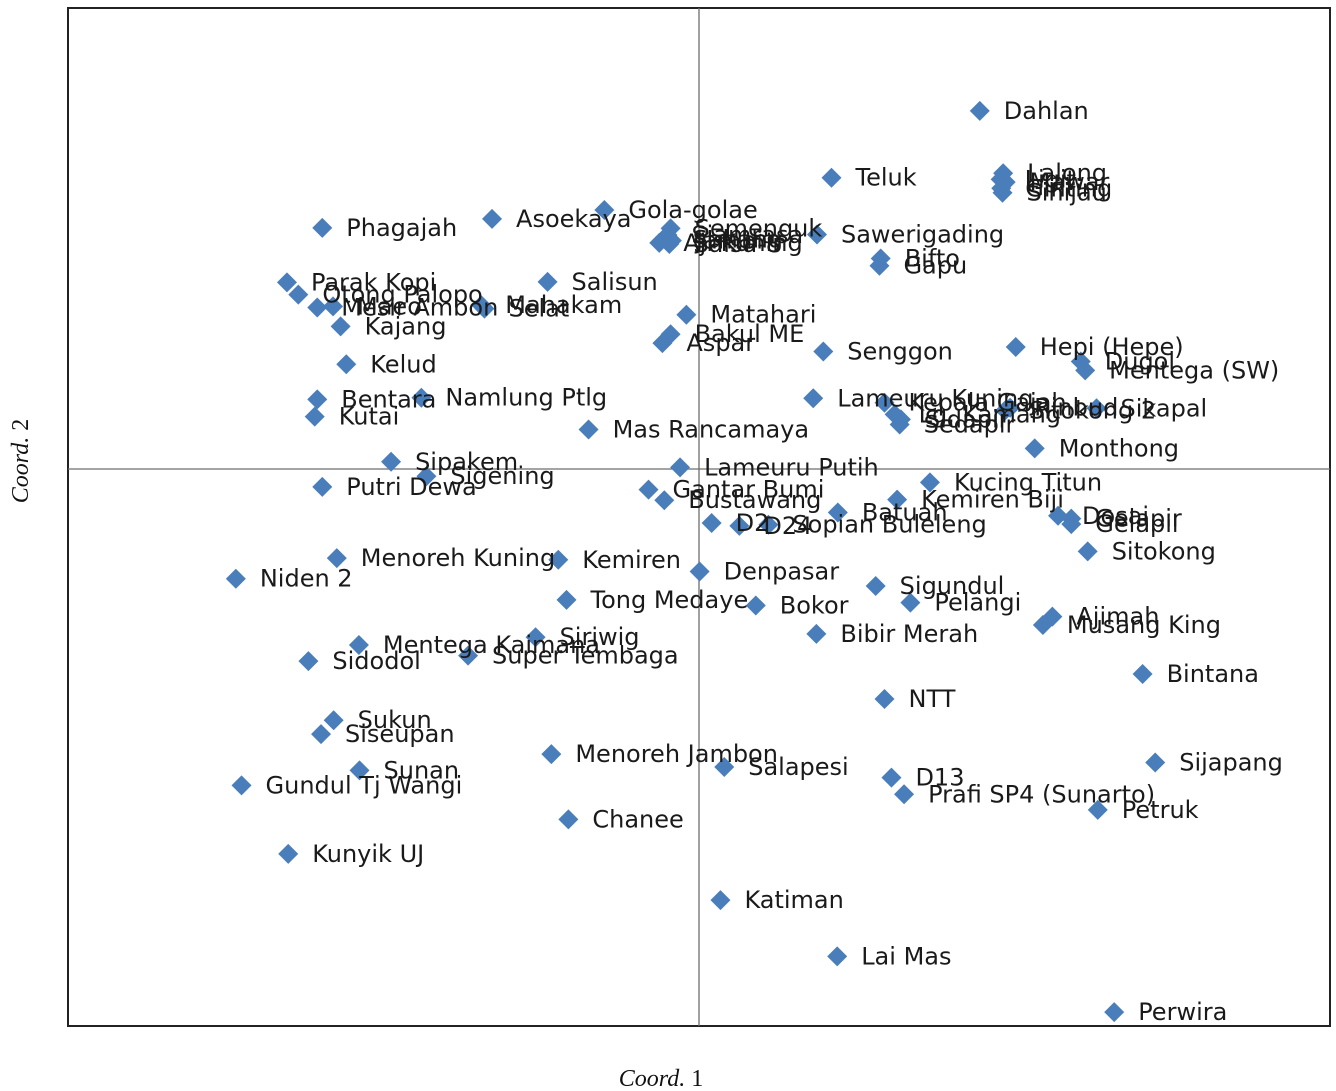 This screenshot has width=1336, height=1091. I want to click on data-point-label: Petruk, so click(1160, 810).